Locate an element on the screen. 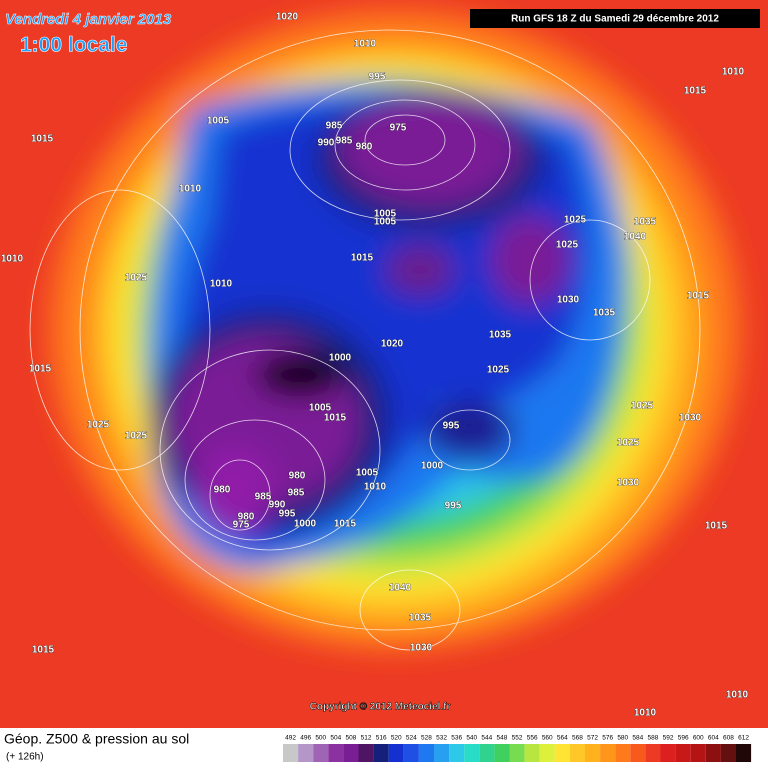 The height and width of the screenshot is (768, 768). colorbar-label: 496 is located at coordinates (305, 738).